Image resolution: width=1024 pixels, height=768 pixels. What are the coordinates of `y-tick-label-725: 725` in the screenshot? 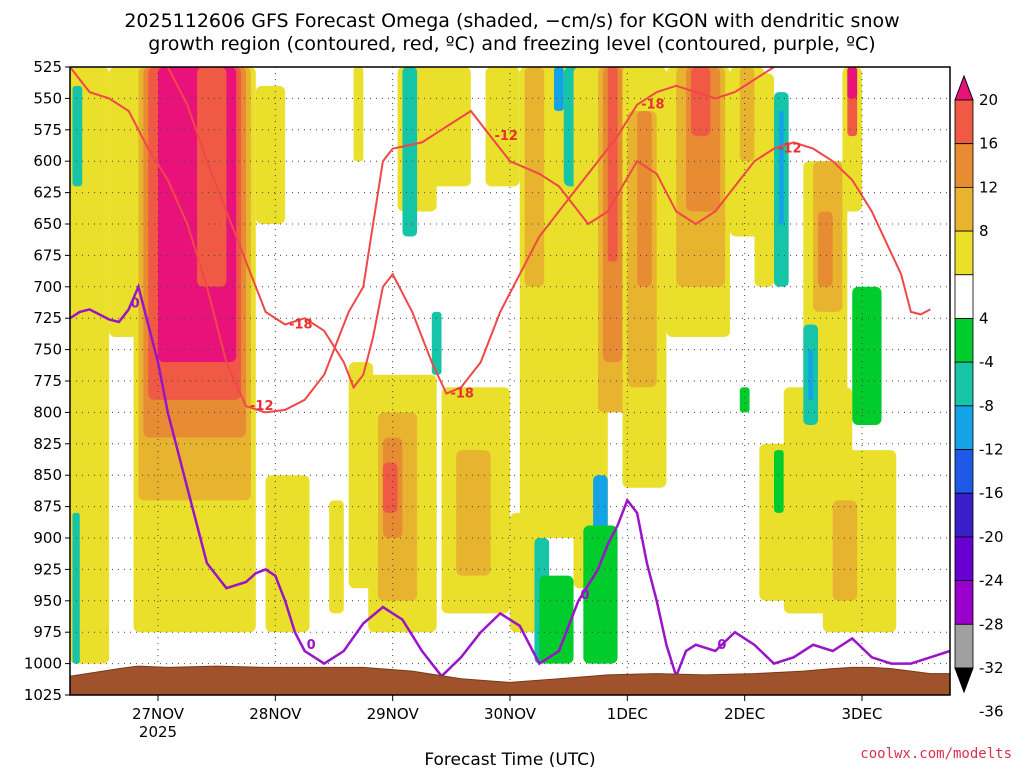 It's located at (47, 318).